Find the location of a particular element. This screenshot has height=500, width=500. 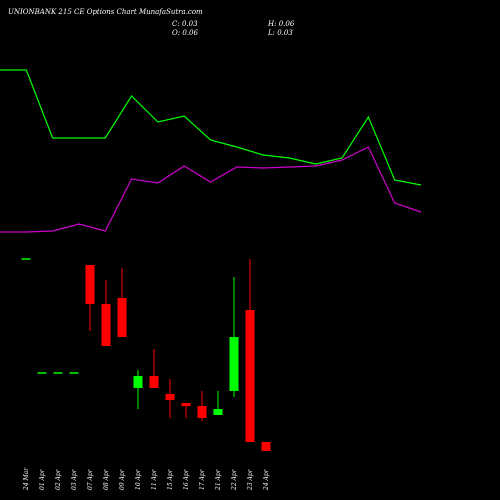

x-tick-label: 09 Apr is located at coordinates (122, 479).